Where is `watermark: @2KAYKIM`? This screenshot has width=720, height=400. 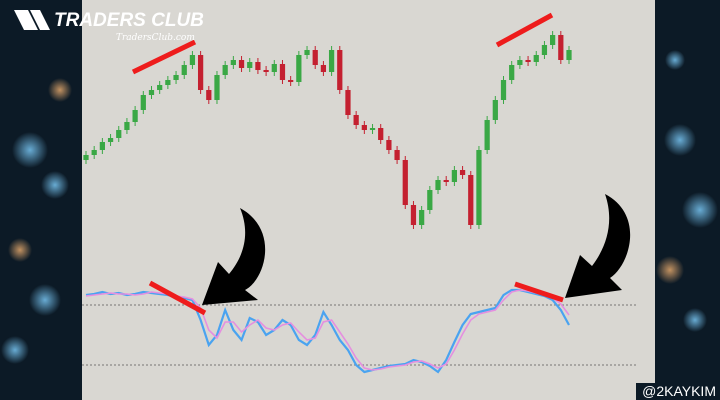 watermark: @2KAYKIM is located at coordinates (679, 391).